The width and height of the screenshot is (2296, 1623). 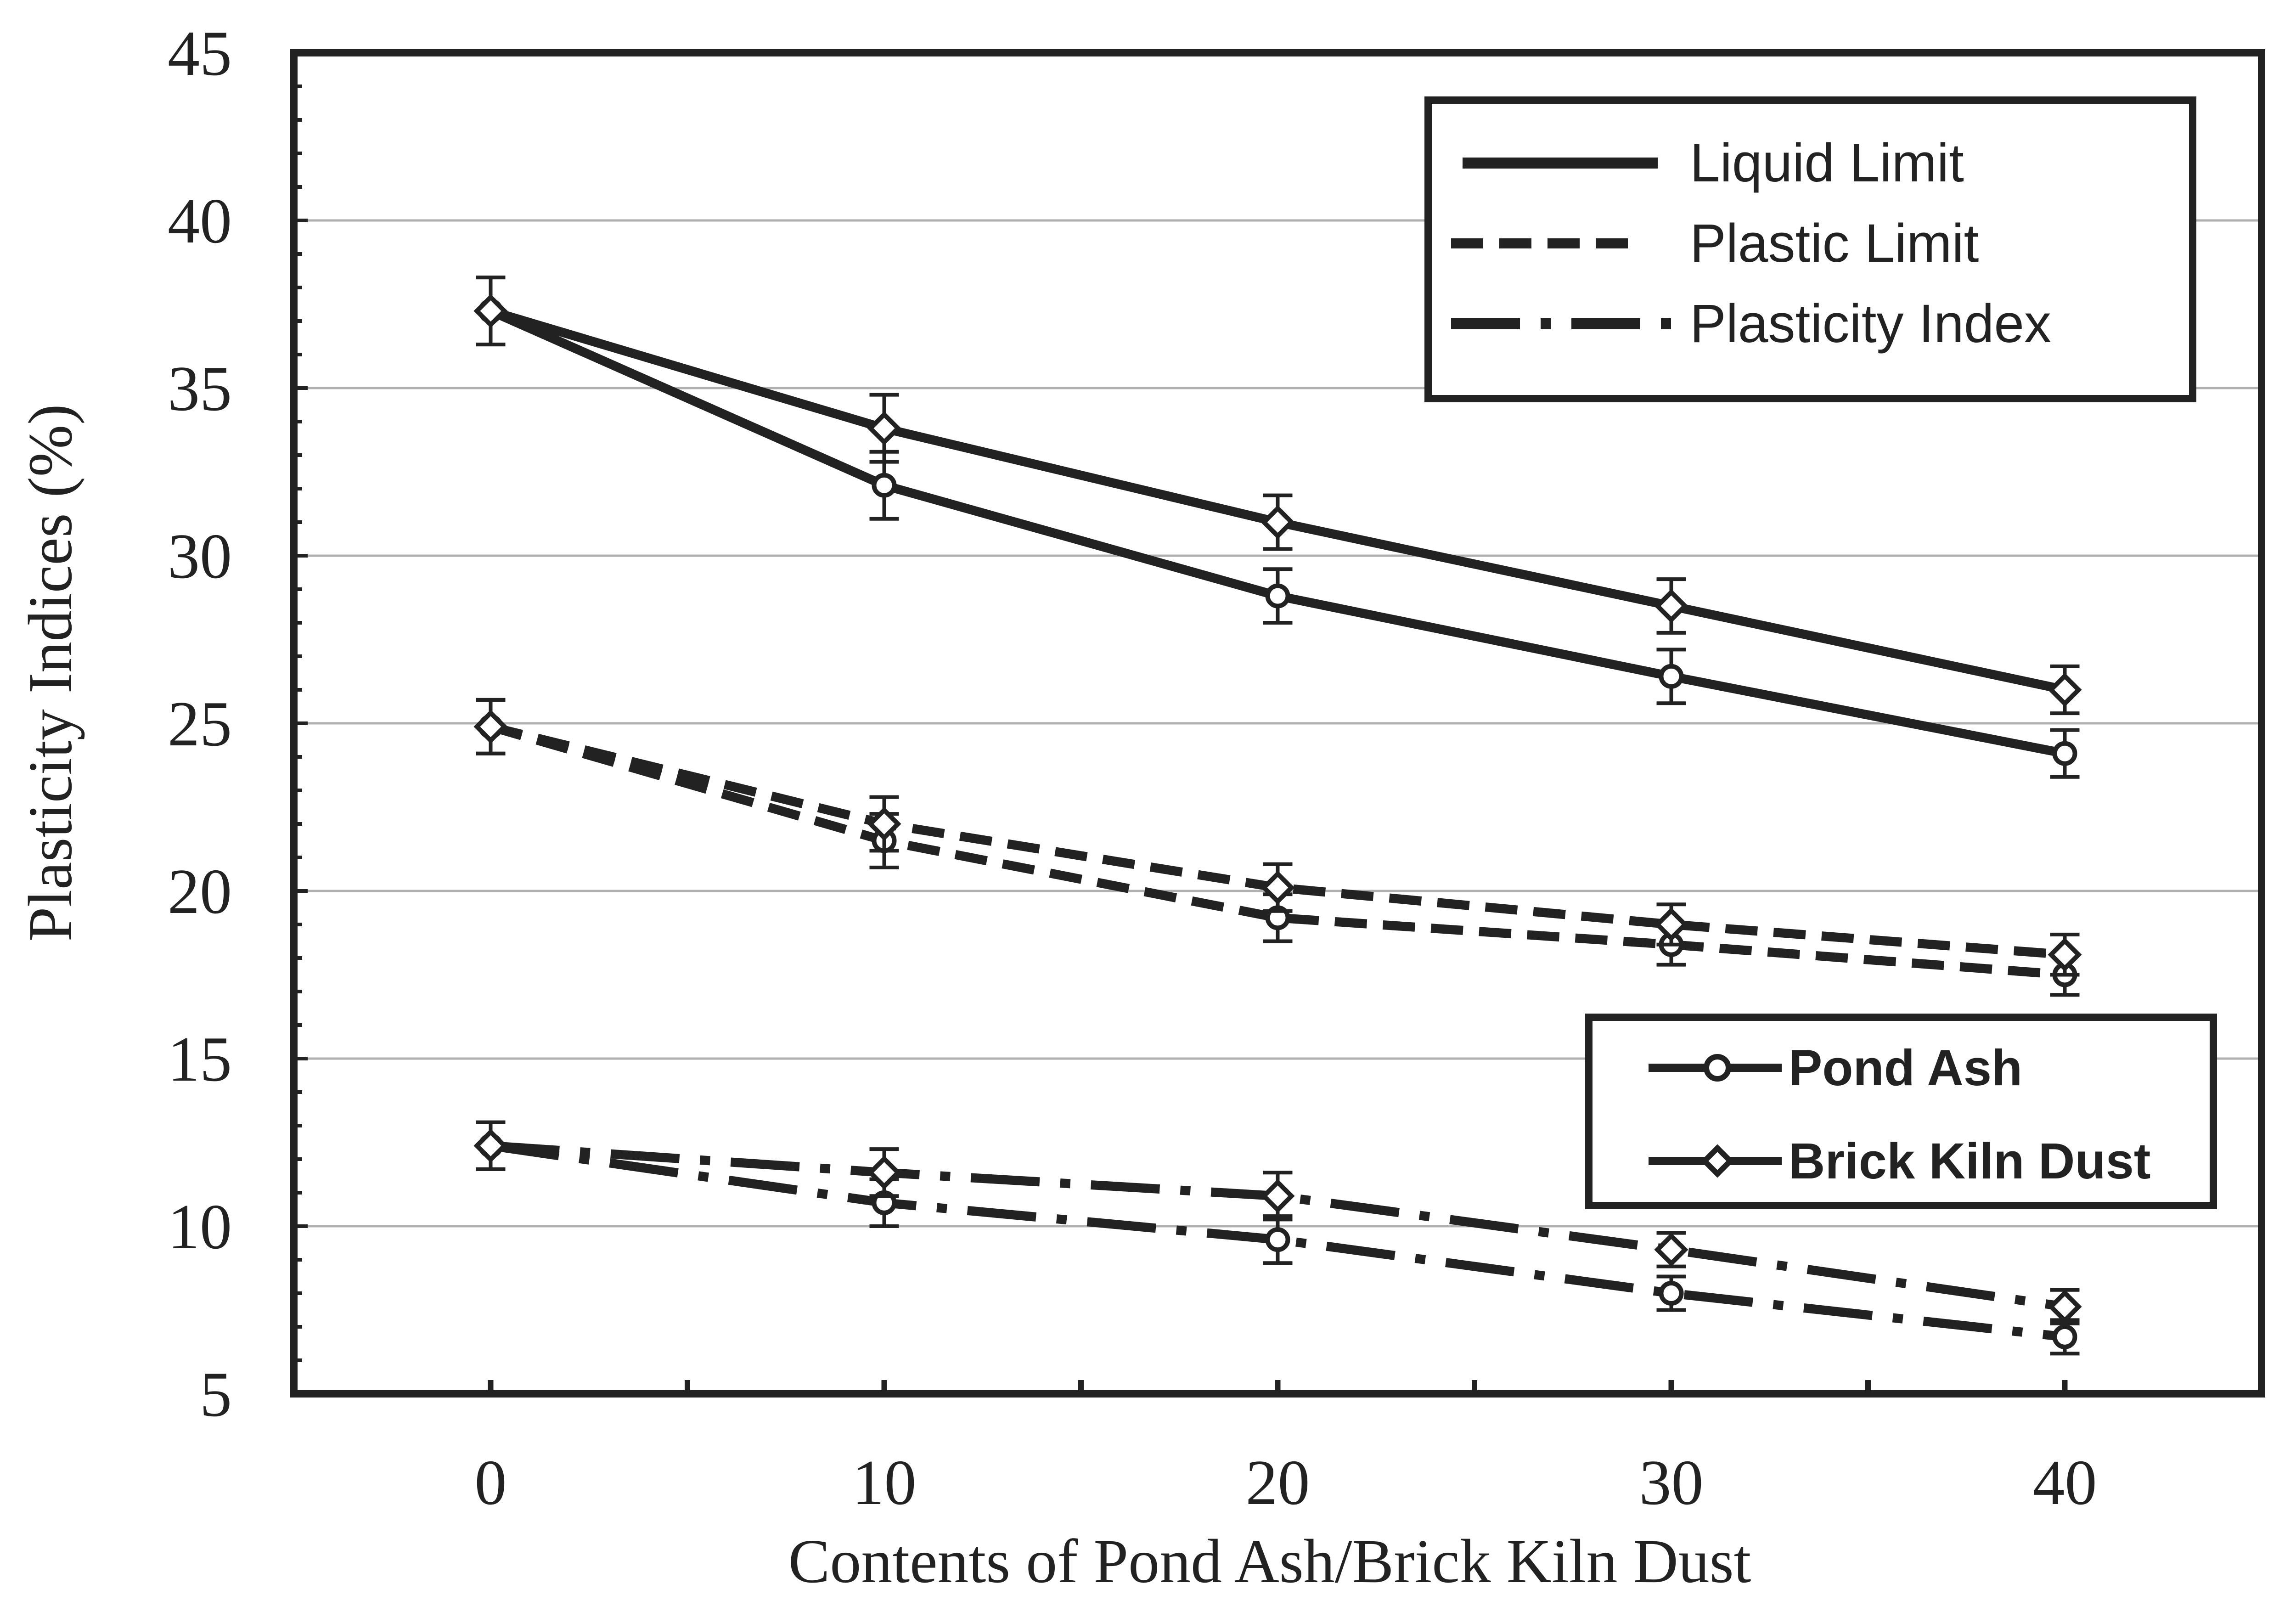 I want to click on y-tick-label: 30, so click(x=200, y=556).